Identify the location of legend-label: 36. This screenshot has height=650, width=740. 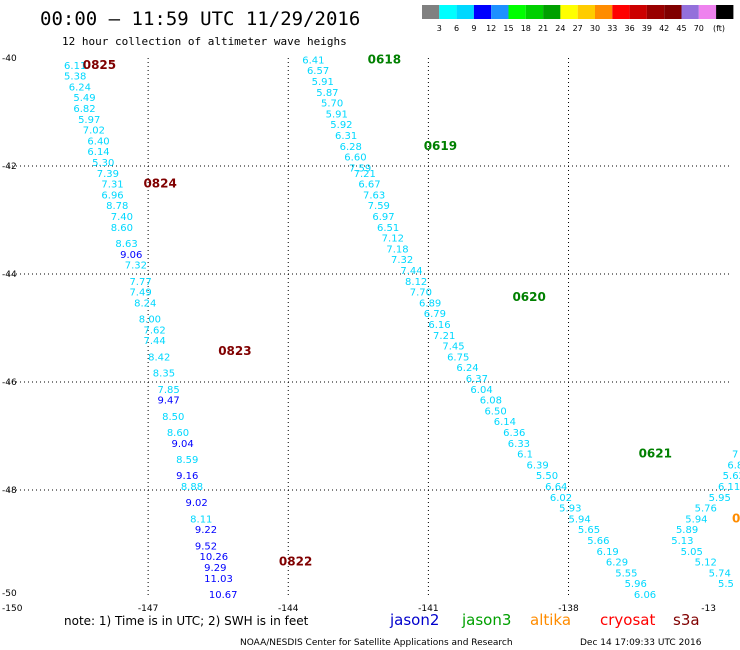
(630, 28).